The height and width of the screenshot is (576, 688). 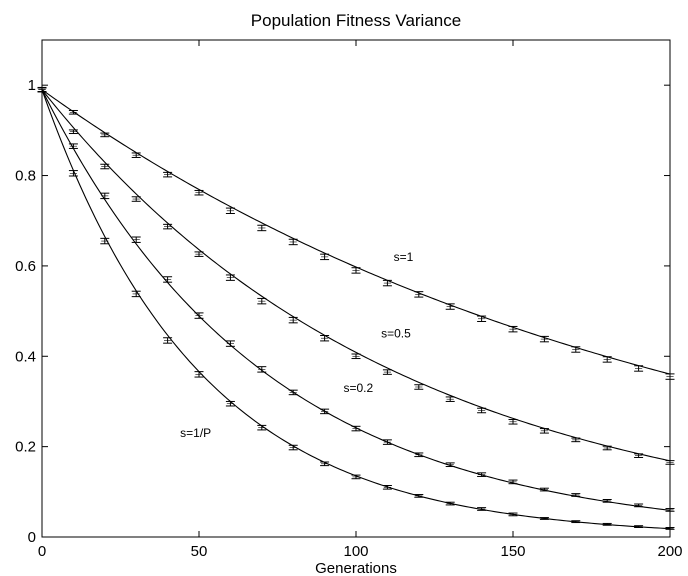 What do you see at coordinates (358, 388) in the screenshot?
I see `series-label: s=0.2` at bounding box center [358, 388].